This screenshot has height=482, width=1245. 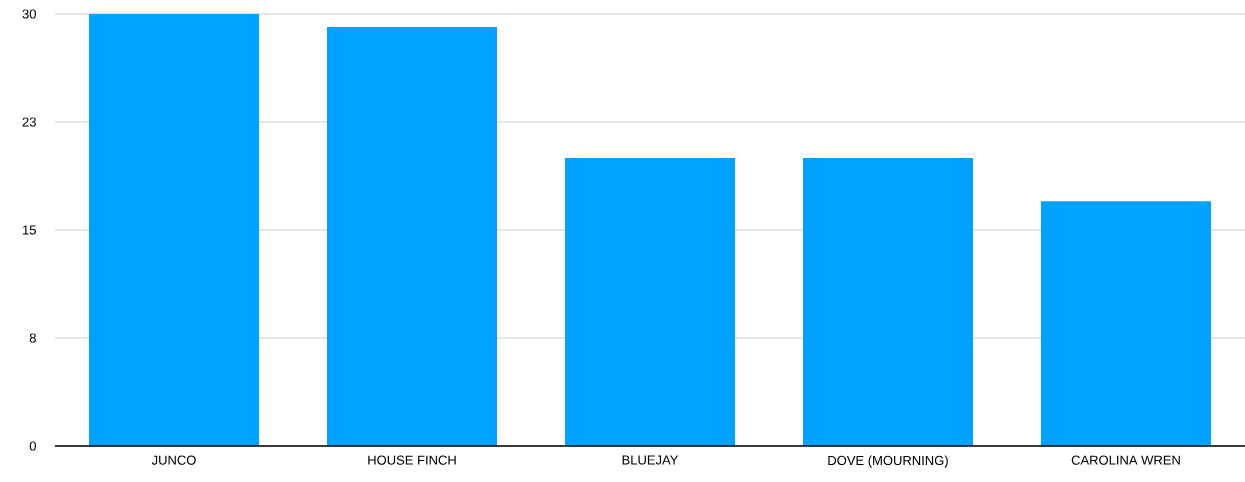 What do you see at coordinates (29, 14) in the screenshot?
I see `y-tick-label: 30` at bounding box center [29, 14].